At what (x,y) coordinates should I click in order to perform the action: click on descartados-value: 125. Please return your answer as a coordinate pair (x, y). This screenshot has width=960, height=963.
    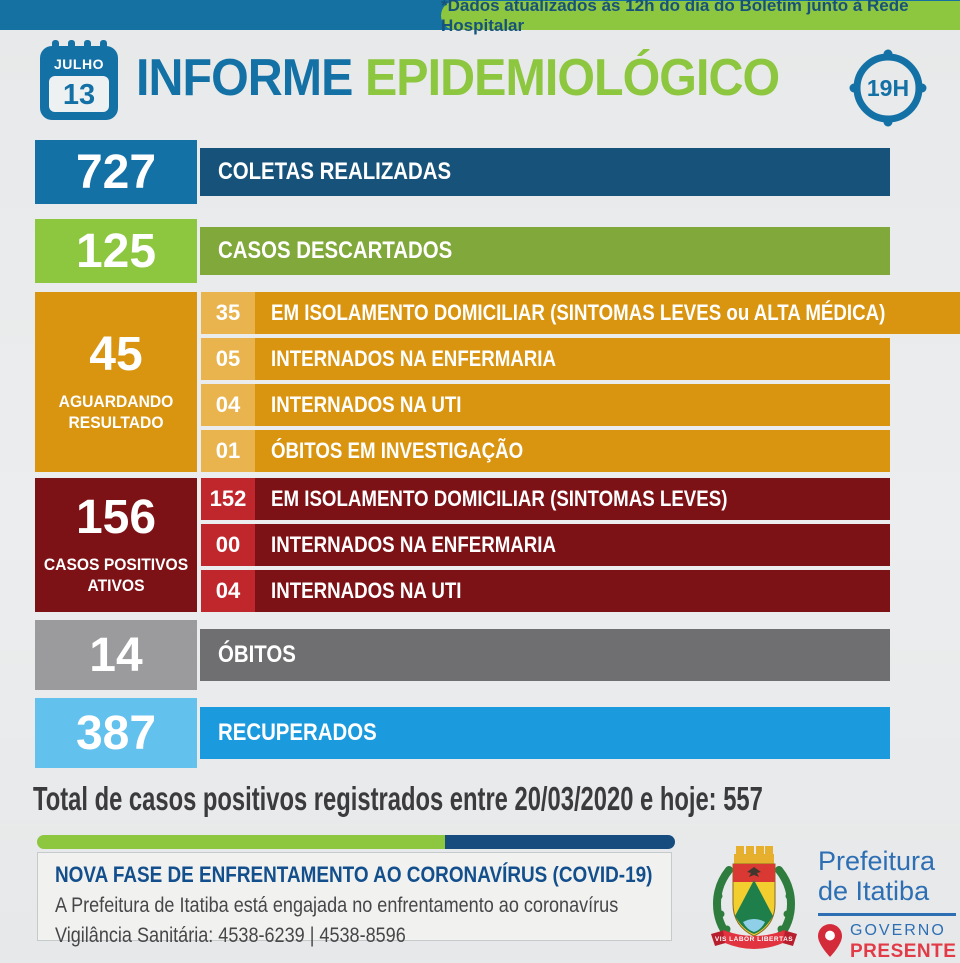
    Looking at the image, I should click on (116, 251).